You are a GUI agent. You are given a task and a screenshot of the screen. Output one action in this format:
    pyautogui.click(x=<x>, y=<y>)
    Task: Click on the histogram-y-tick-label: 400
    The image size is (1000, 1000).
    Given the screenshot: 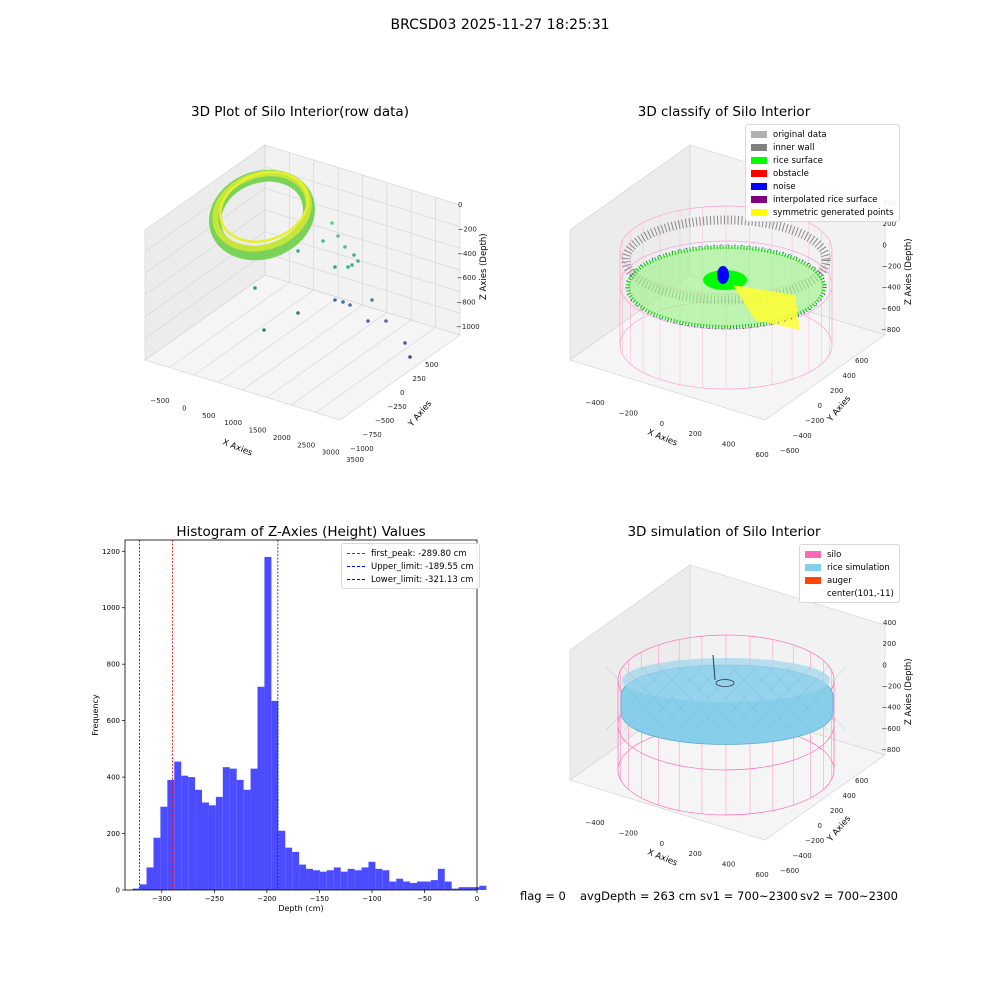 What is the action you would take?
    pyautogui.click(x=113, y=778)
    